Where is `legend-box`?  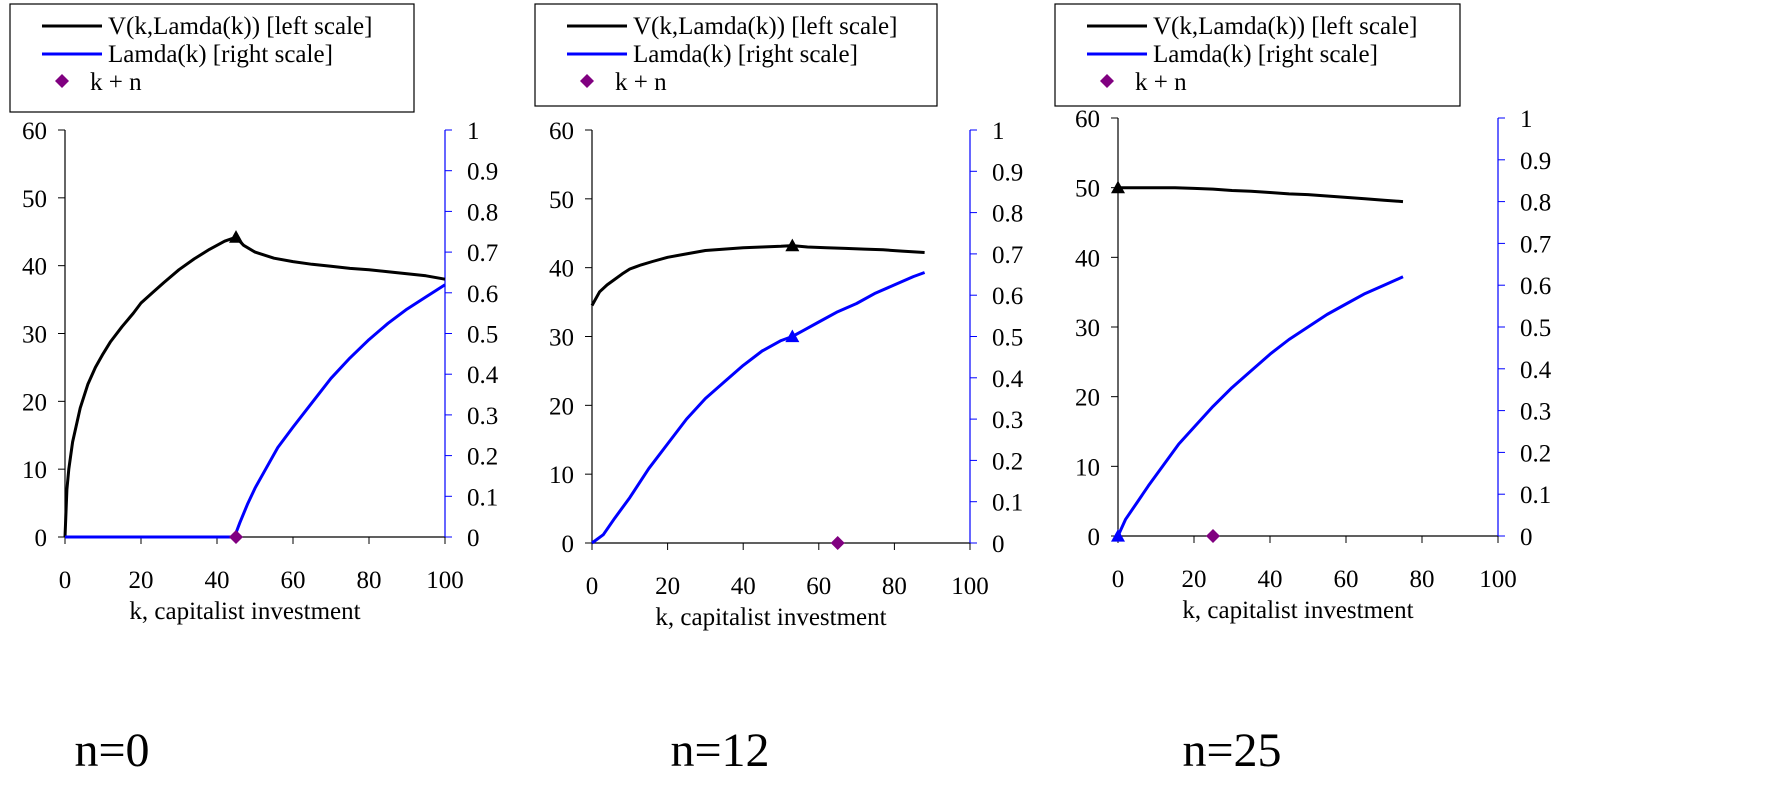 legend-box is located at coordinates (212, 58).